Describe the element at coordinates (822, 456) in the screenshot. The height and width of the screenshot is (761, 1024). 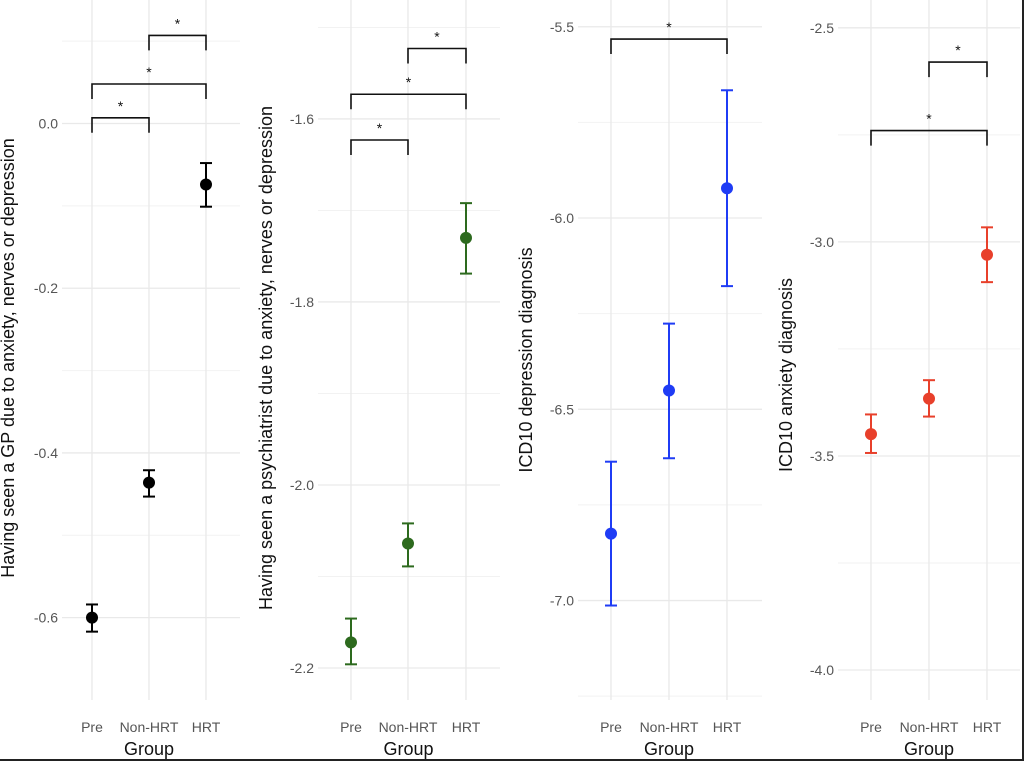
I see `y-tick-label: -3.5` at that location.